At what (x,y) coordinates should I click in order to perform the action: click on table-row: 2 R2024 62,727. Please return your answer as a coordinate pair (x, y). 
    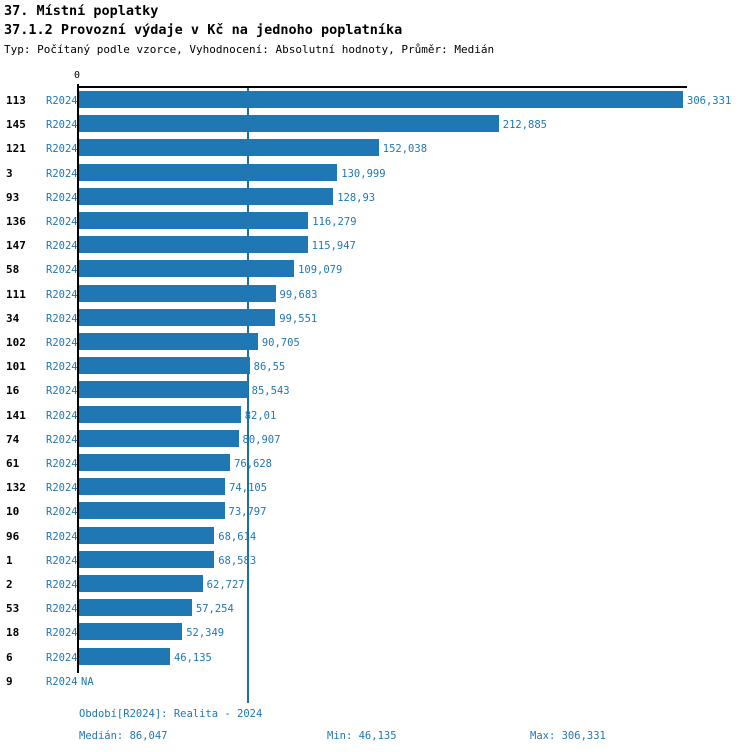
    Looking at the image, I should click on (375, 585).